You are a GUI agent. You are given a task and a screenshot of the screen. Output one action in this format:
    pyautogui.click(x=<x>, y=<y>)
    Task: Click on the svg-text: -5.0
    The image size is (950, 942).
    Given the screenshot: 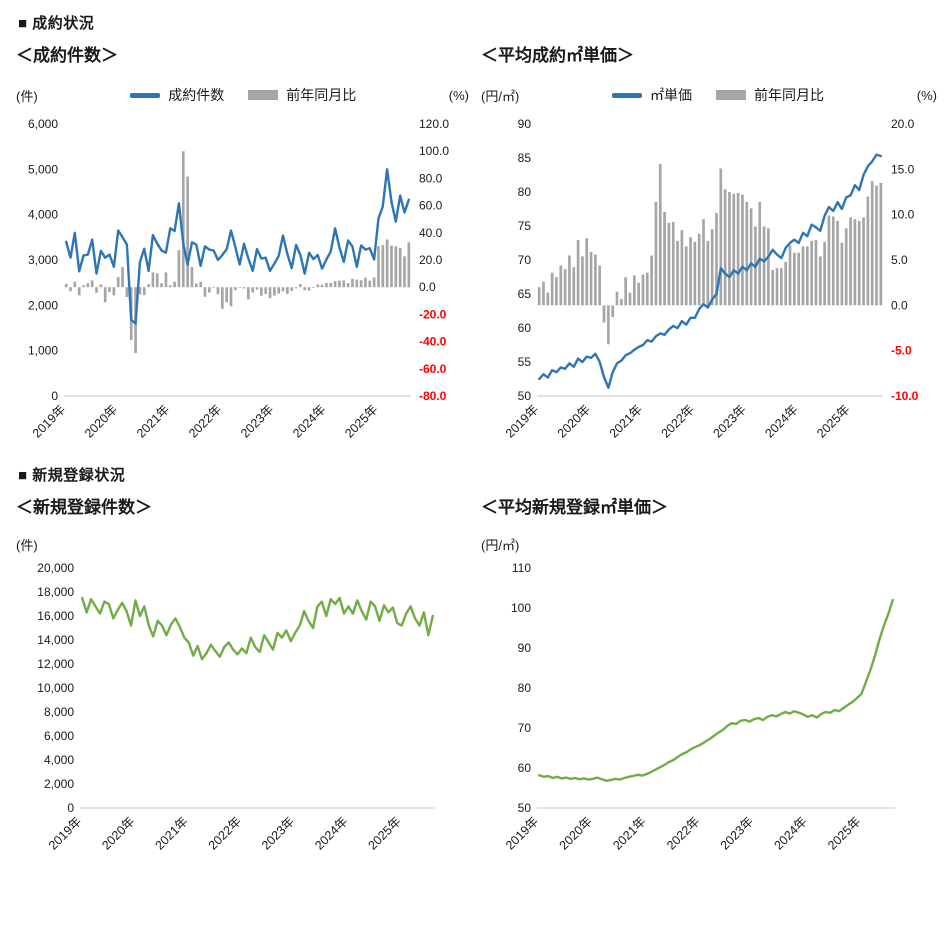 What is the action you would take?
    pyautogui.click(x=901, y=351)
    